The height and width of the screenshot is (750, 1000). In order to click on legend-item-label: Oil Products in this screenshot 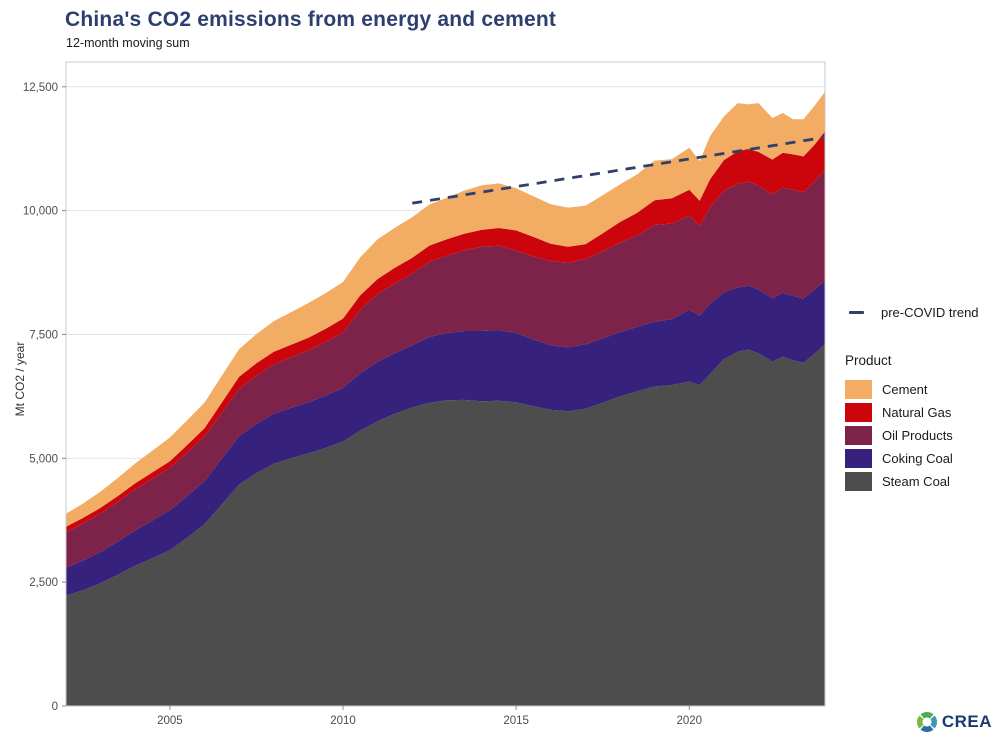, I will do `click(917, 435)`.